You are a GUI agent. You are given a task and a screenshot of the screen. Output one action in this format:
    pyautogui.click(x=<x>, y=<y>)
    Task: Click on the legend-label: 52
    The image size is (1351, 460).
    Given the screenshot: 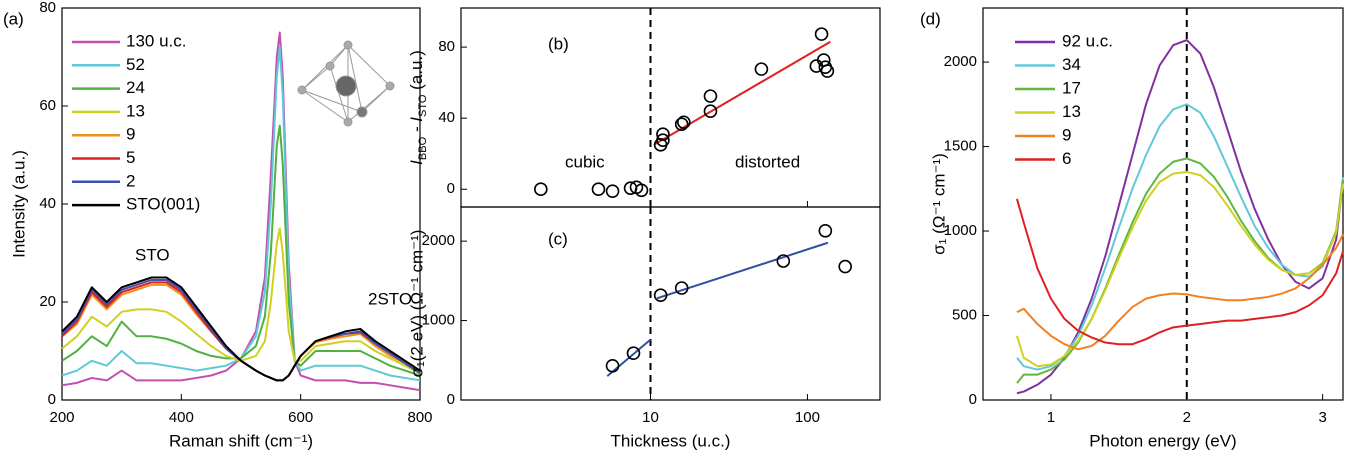 What is the action you would take?
    pyautogui.click(x=135, y=64)
    